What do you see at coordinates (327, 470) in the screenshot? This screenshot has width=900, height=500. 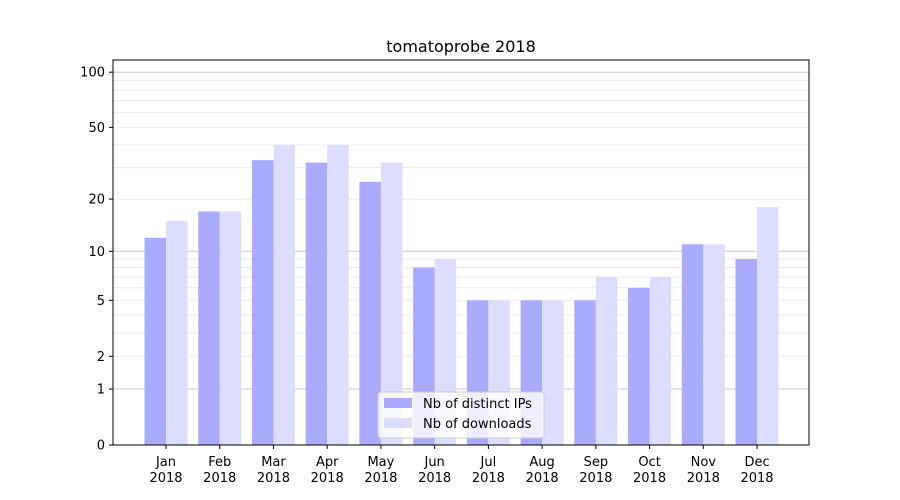 I see `x-tick-label: Apr 2018` at bounding box center [327, 470].